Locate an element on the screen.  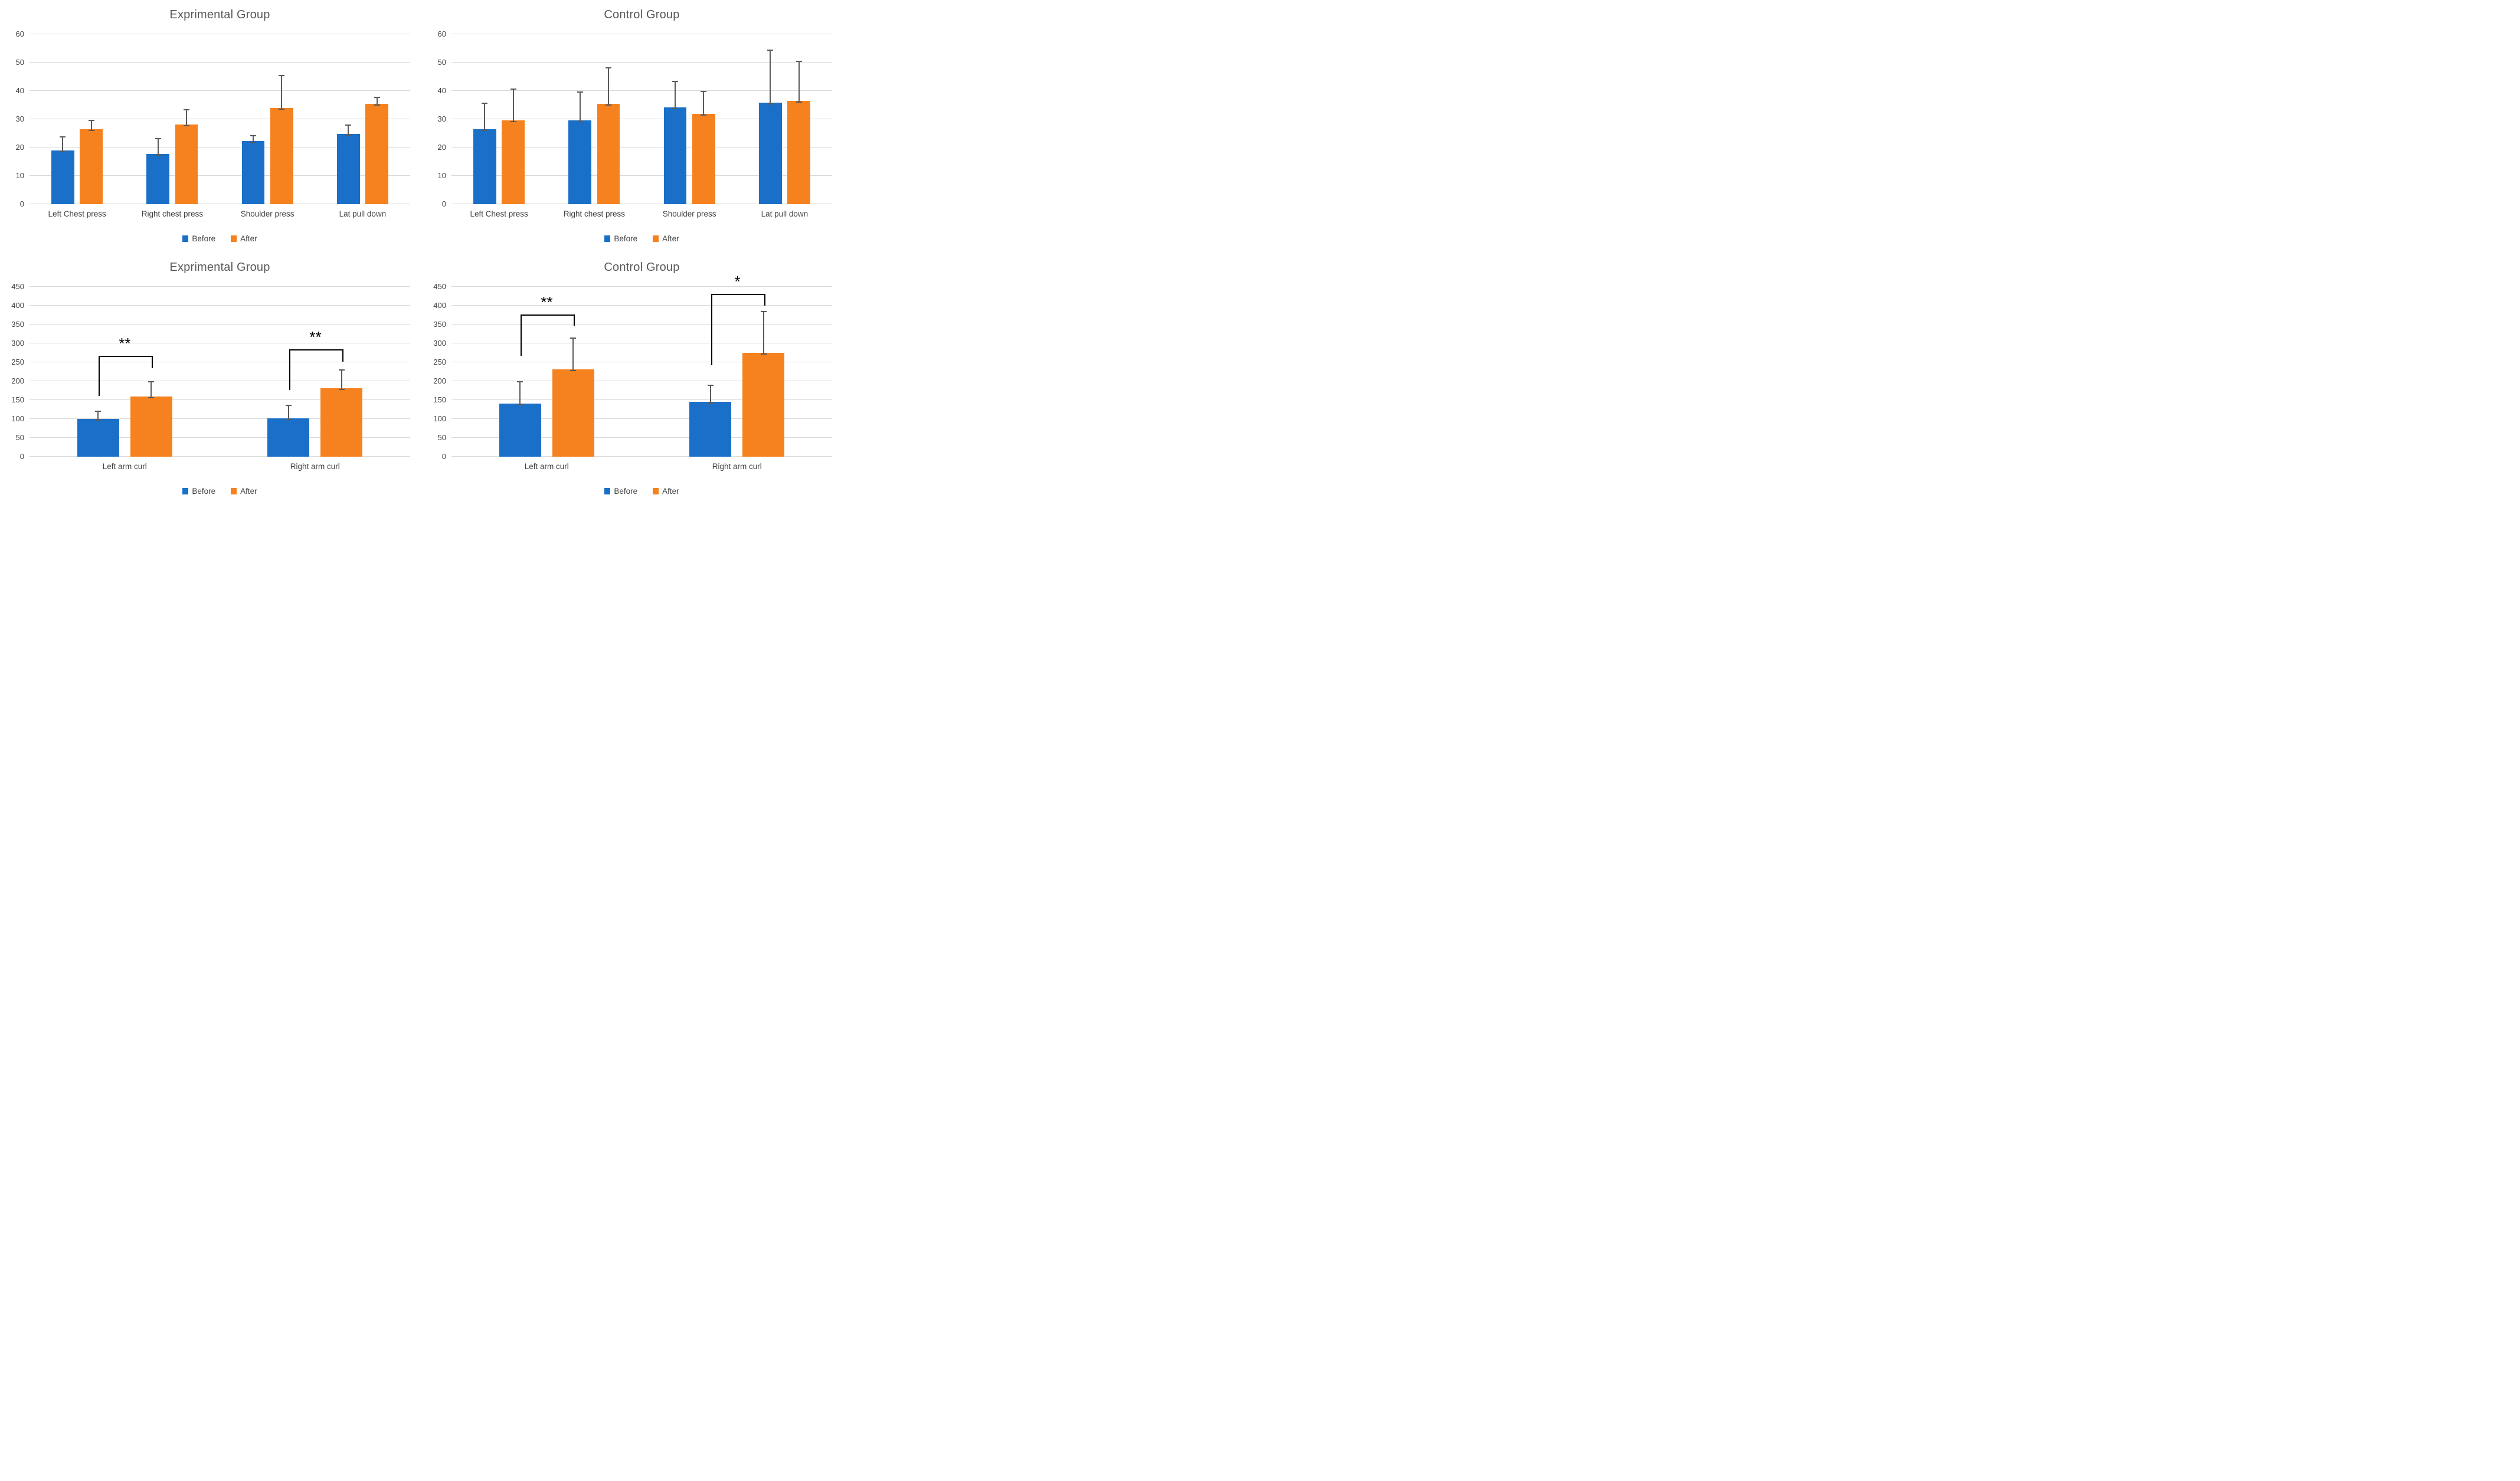
y-tick-label: 20 is located at coordinates (19, 147).